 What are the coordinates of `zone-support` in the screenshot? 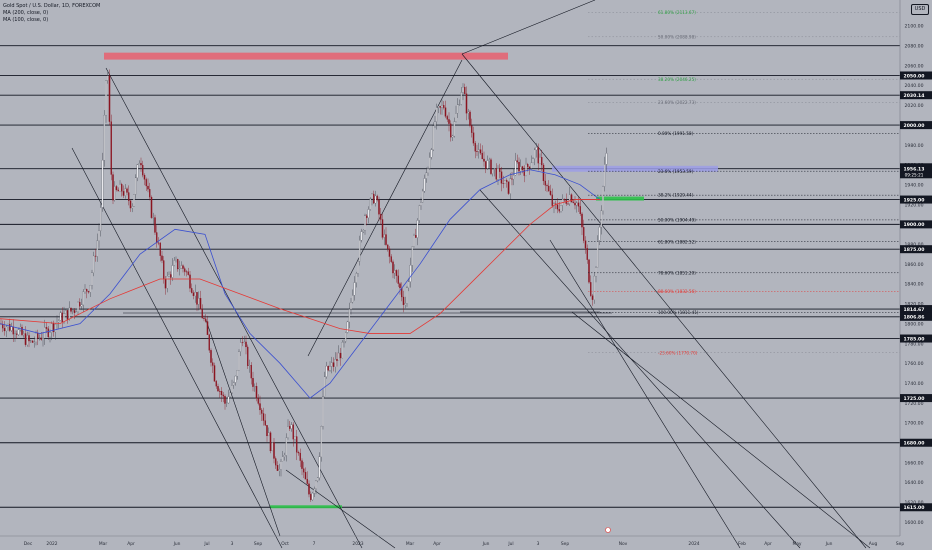 It's located at (620, 198).